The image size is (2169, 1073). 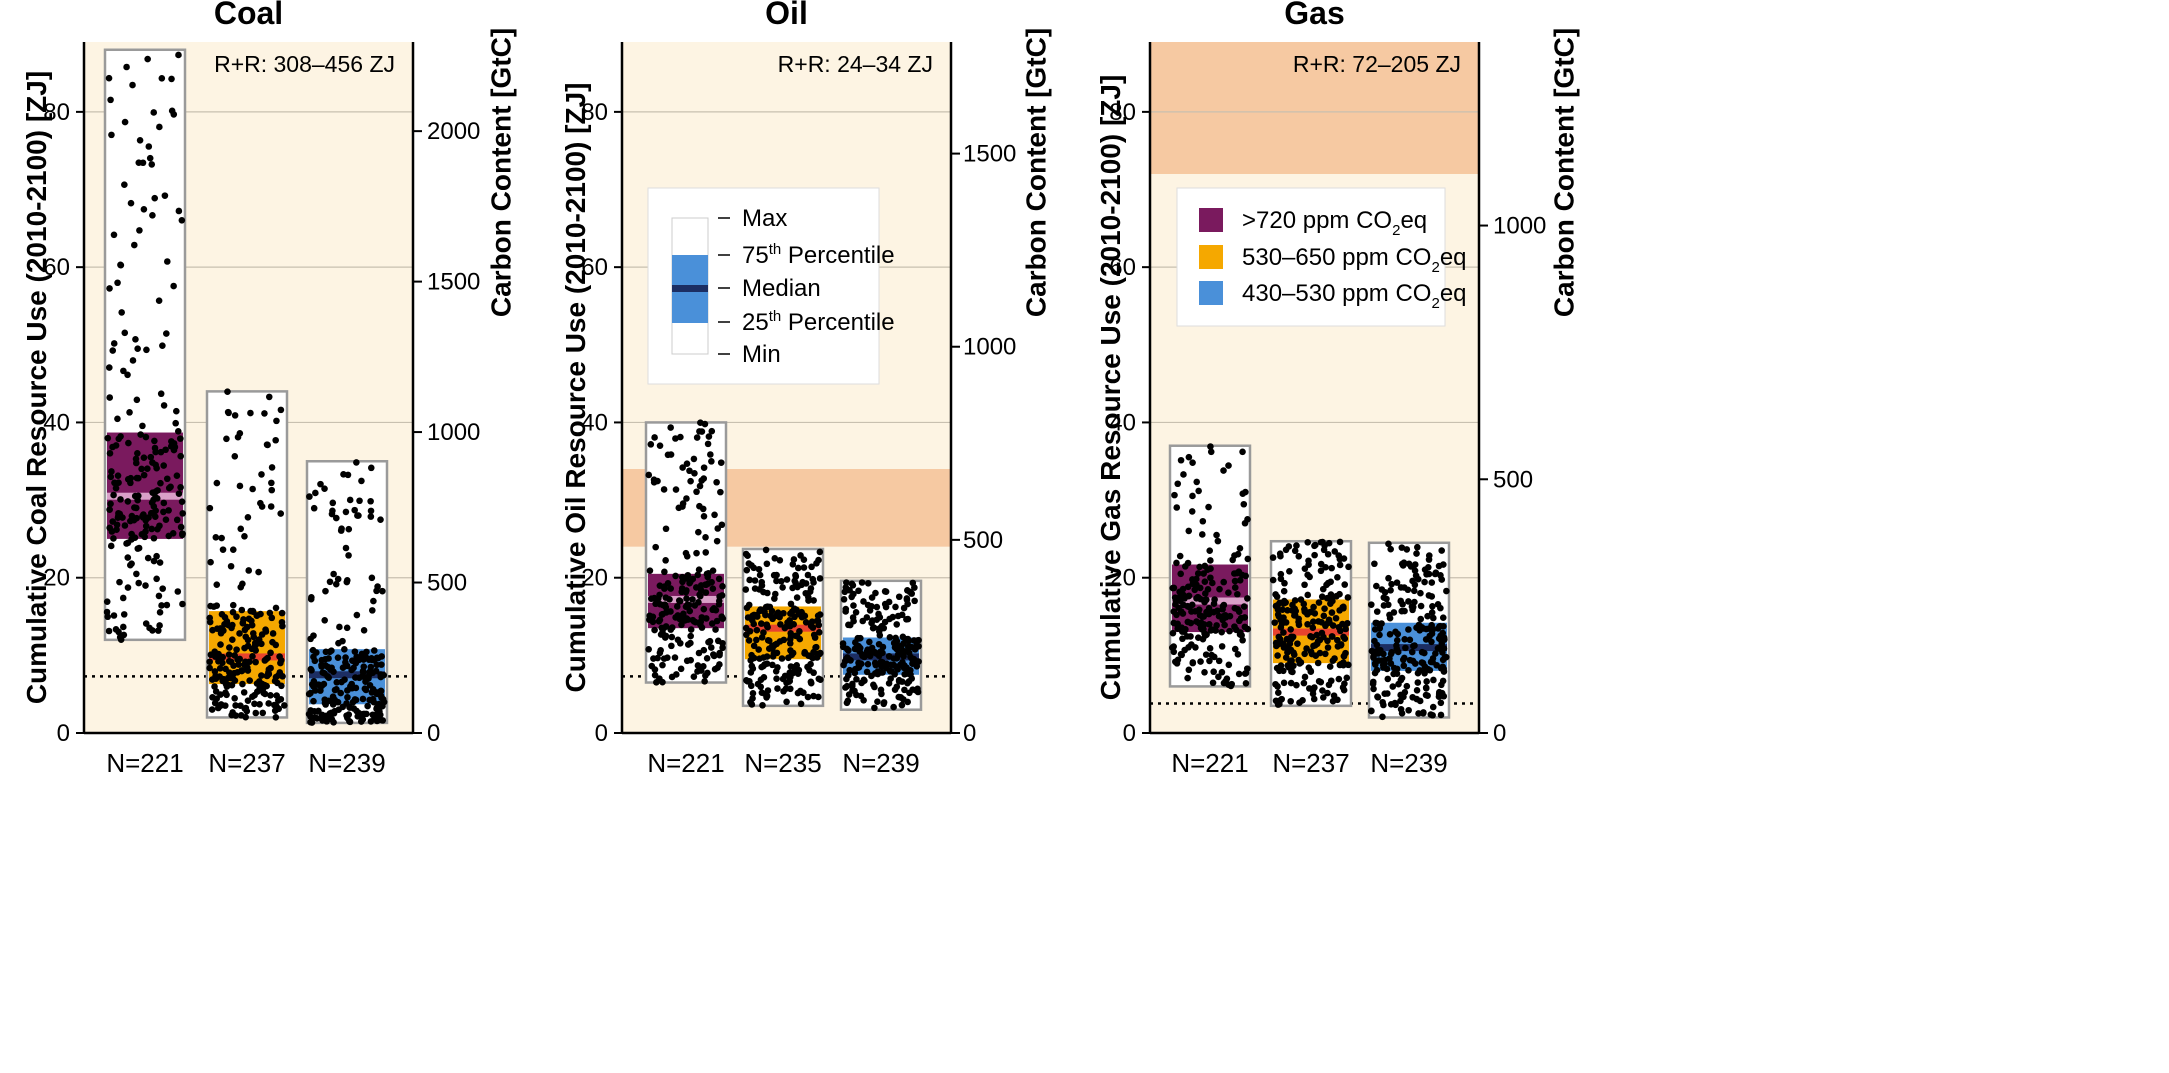 What do you see at coordinates (880, 763) in the screenshot?
I see `n-label: N=239` at bounding box center [880, 763].